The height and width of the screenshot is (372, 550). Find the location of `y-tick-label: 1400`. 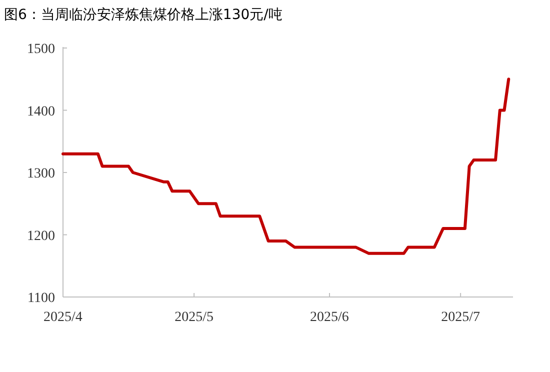

y-tick-label: 1400 is located at coordinates (41, 112).